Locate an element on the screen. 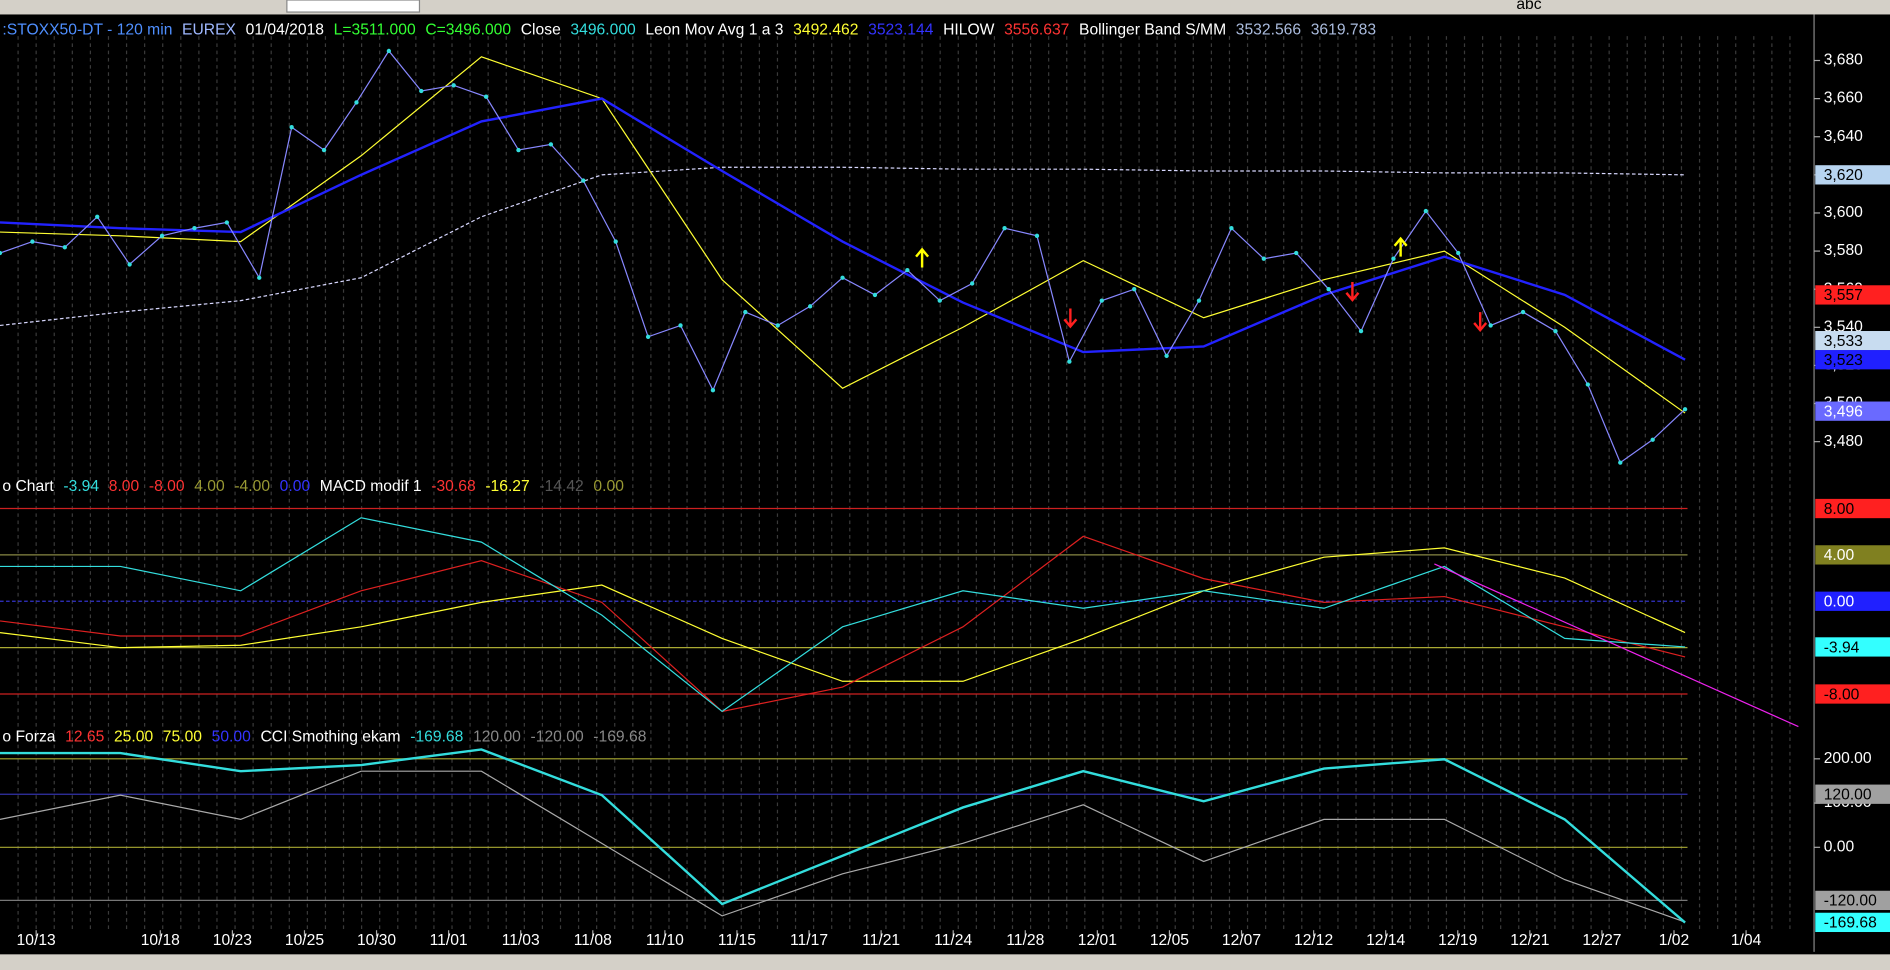 The width and height of the screenshot is (1890, 970). panel-header-text: o Forza is located at coordinates (28, 737).